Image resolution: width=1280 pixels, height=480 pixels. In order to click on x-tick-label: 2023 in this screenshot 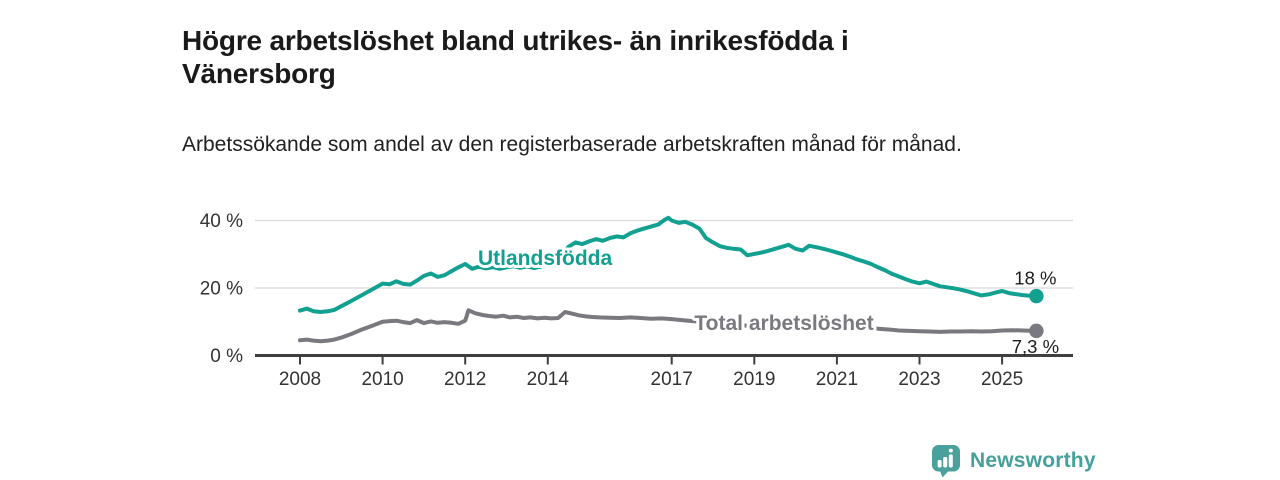, I will do `click(919, 379)`.